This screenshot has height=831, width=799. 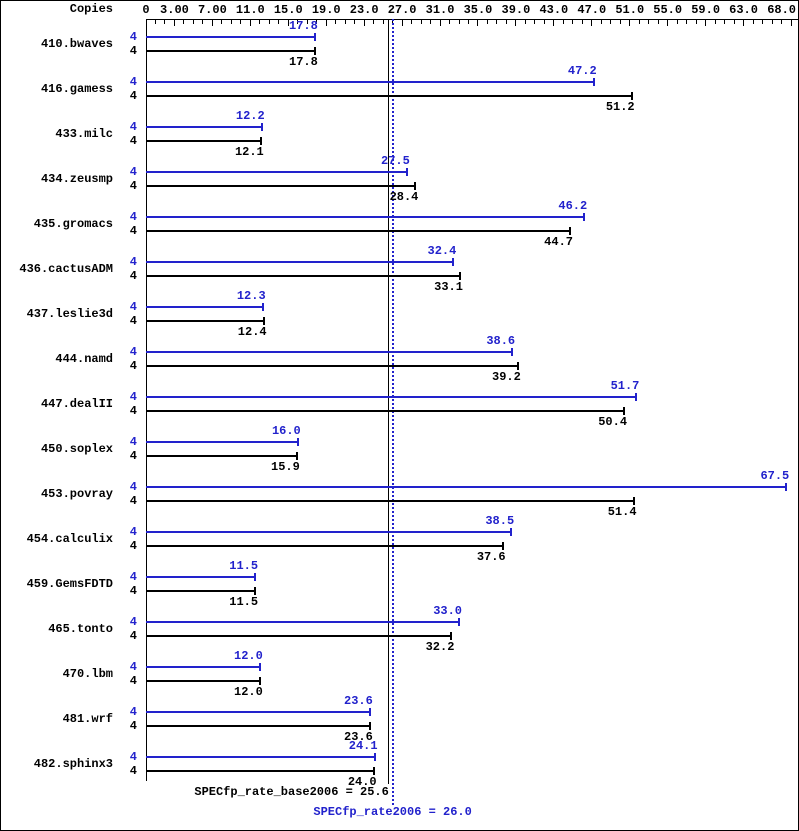 What do you see at coordinates (66, 269) in the screenshot?
I see `benchmark-label: 436.cactusADM` at bounding box center [66, 269].